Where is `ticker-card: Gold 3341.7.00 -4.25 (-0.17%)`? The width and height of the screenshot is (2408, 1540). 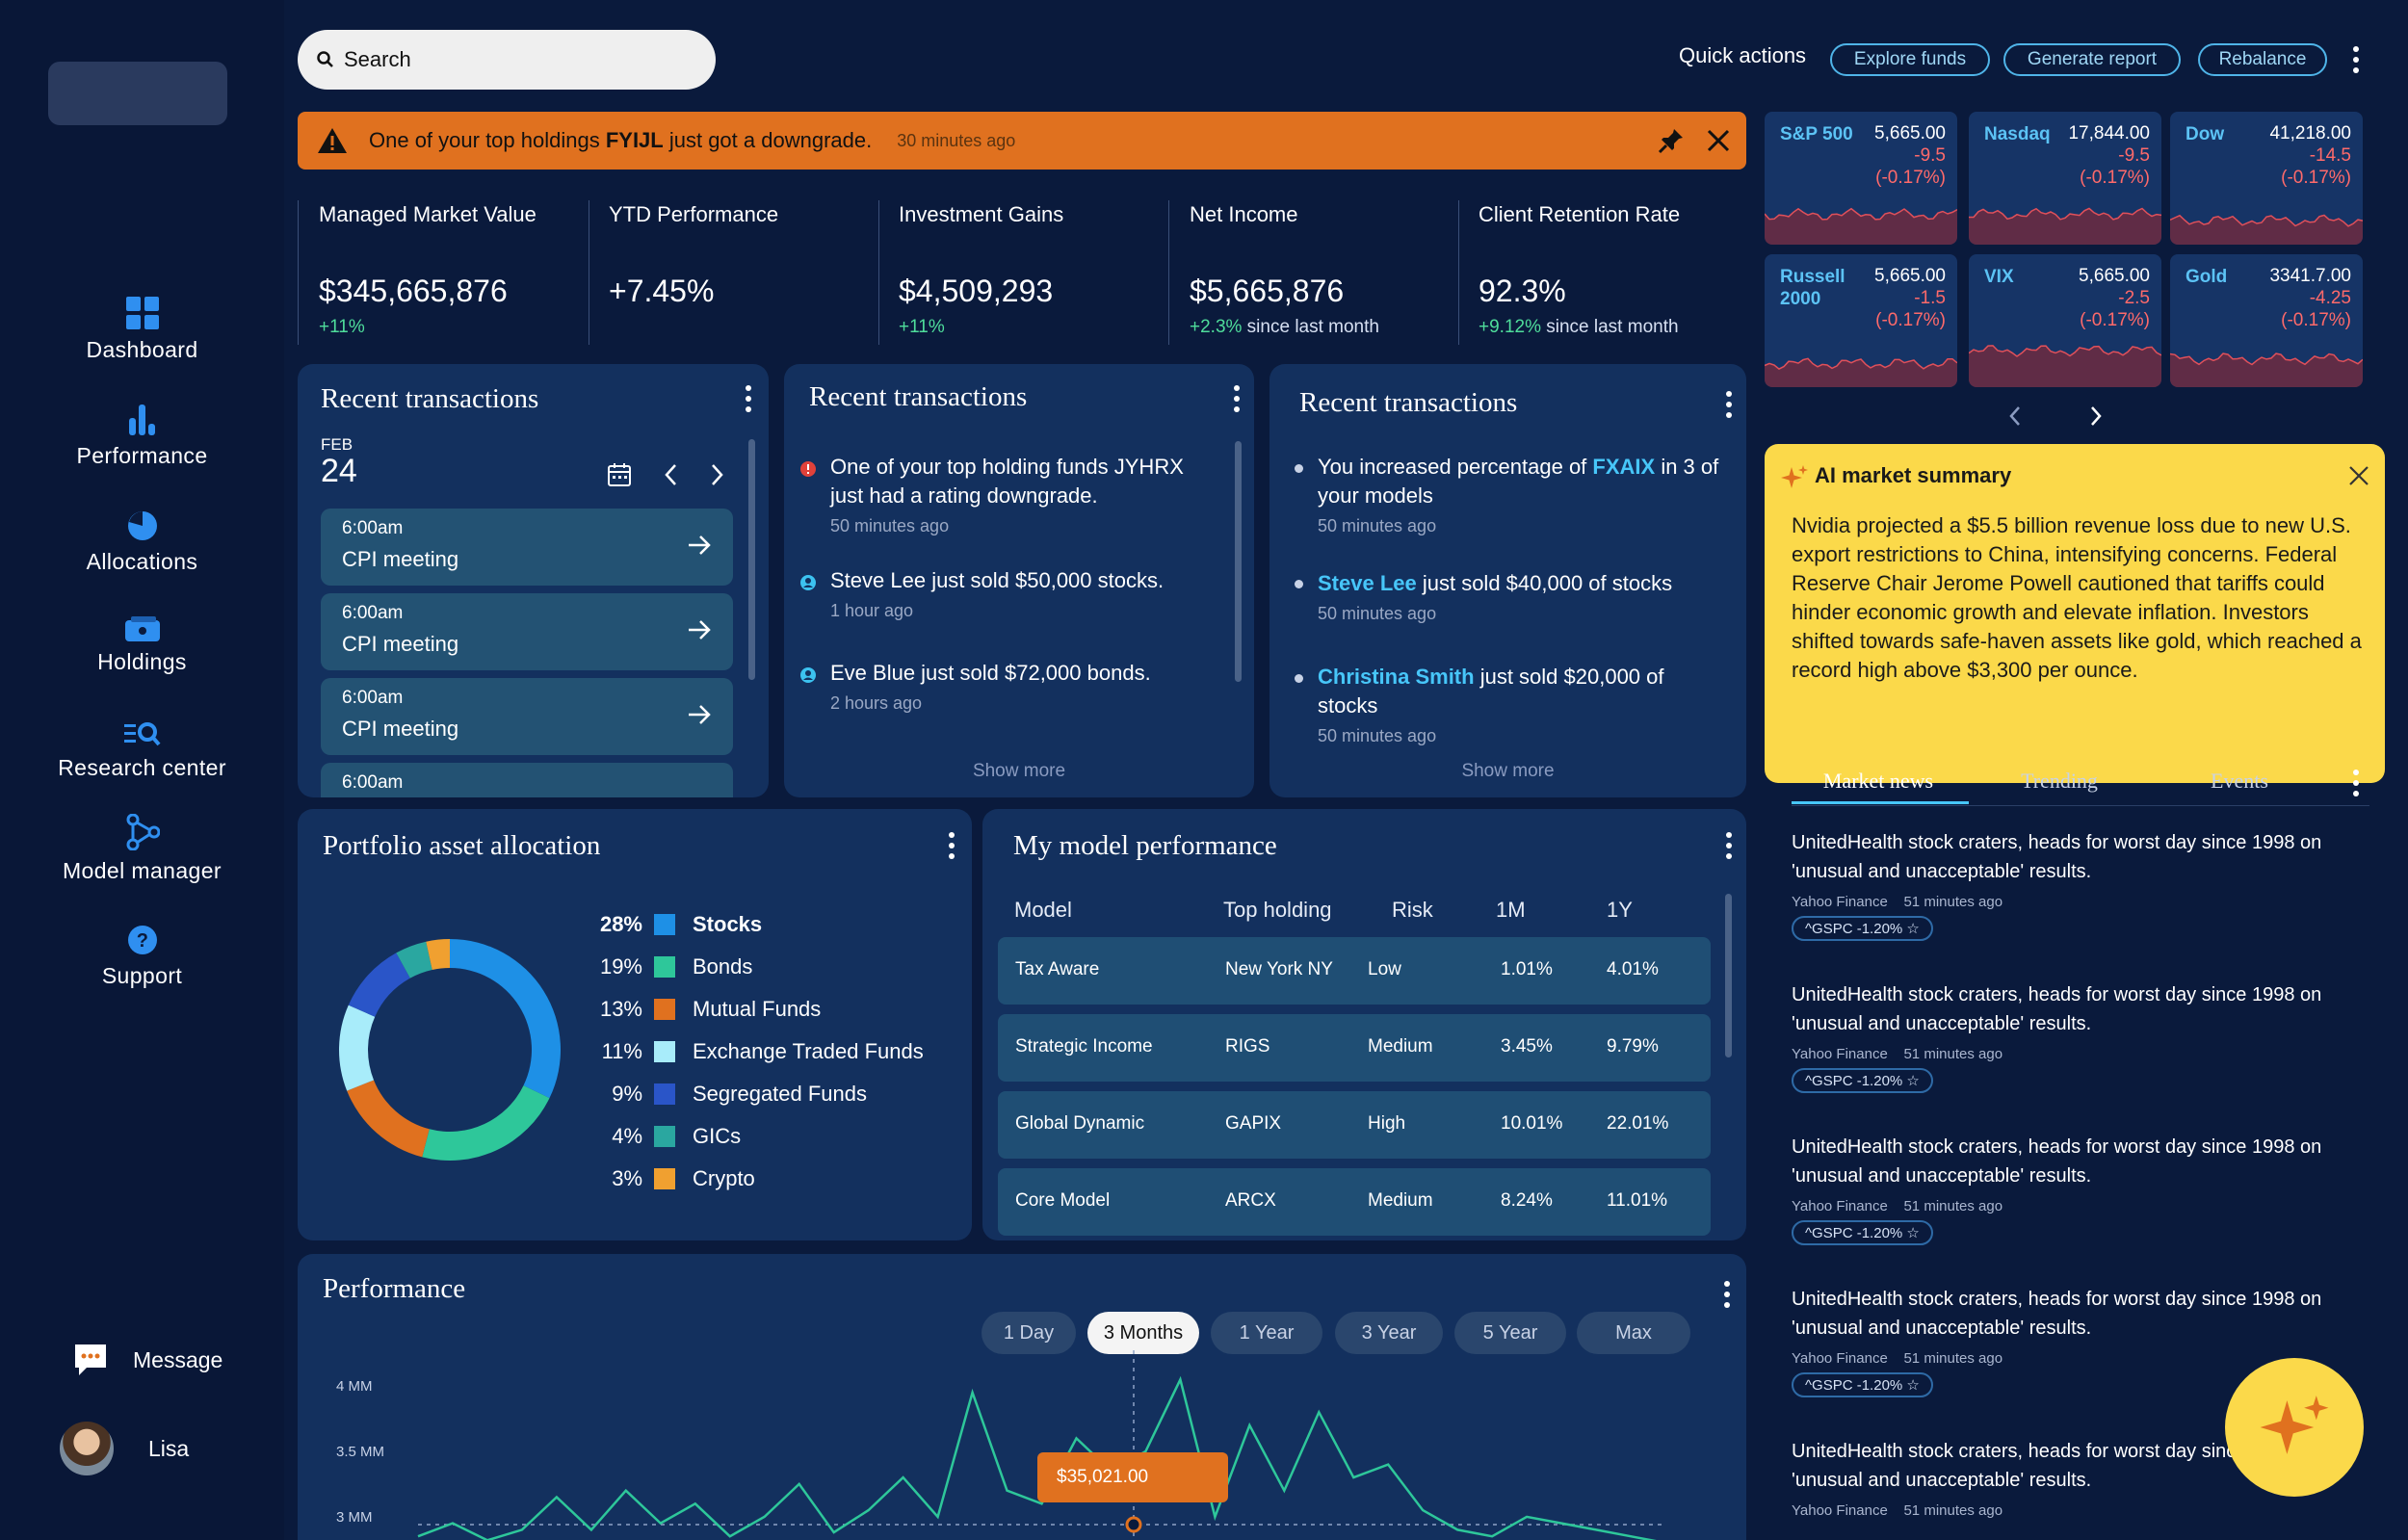 ticker-card: Gold 3341.7.00 -4.25 (-0.17%) is located at coordinates (2266, 320).